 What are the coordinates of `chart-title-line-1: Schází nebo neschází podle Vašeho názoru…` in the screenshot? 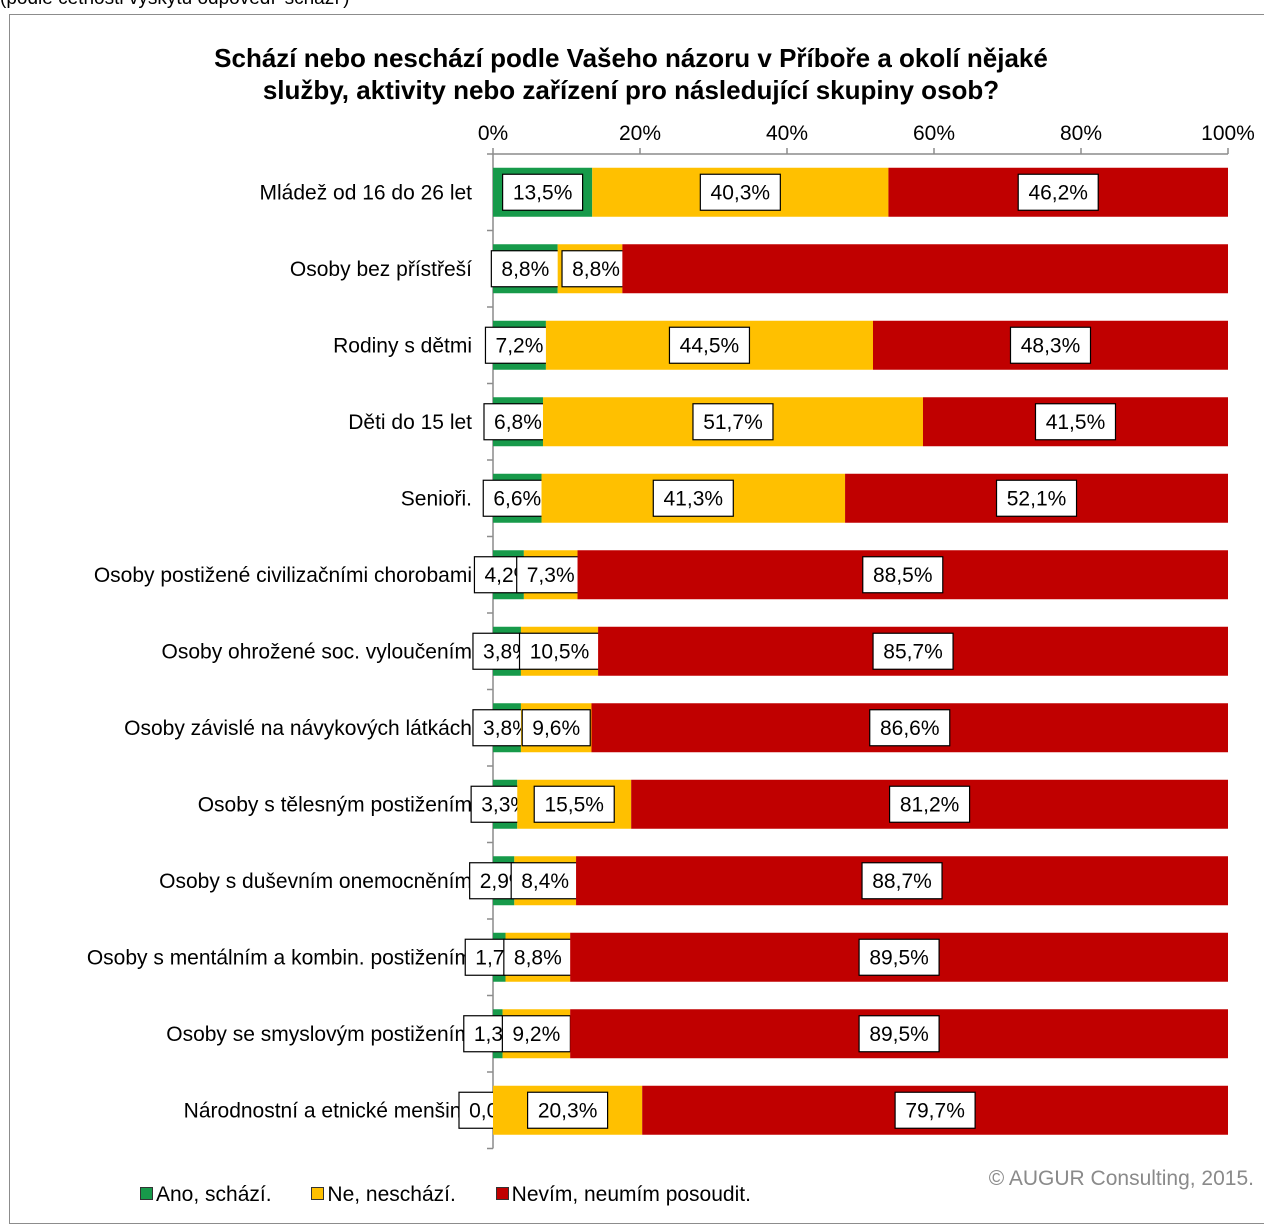 It's located at (631, 58).